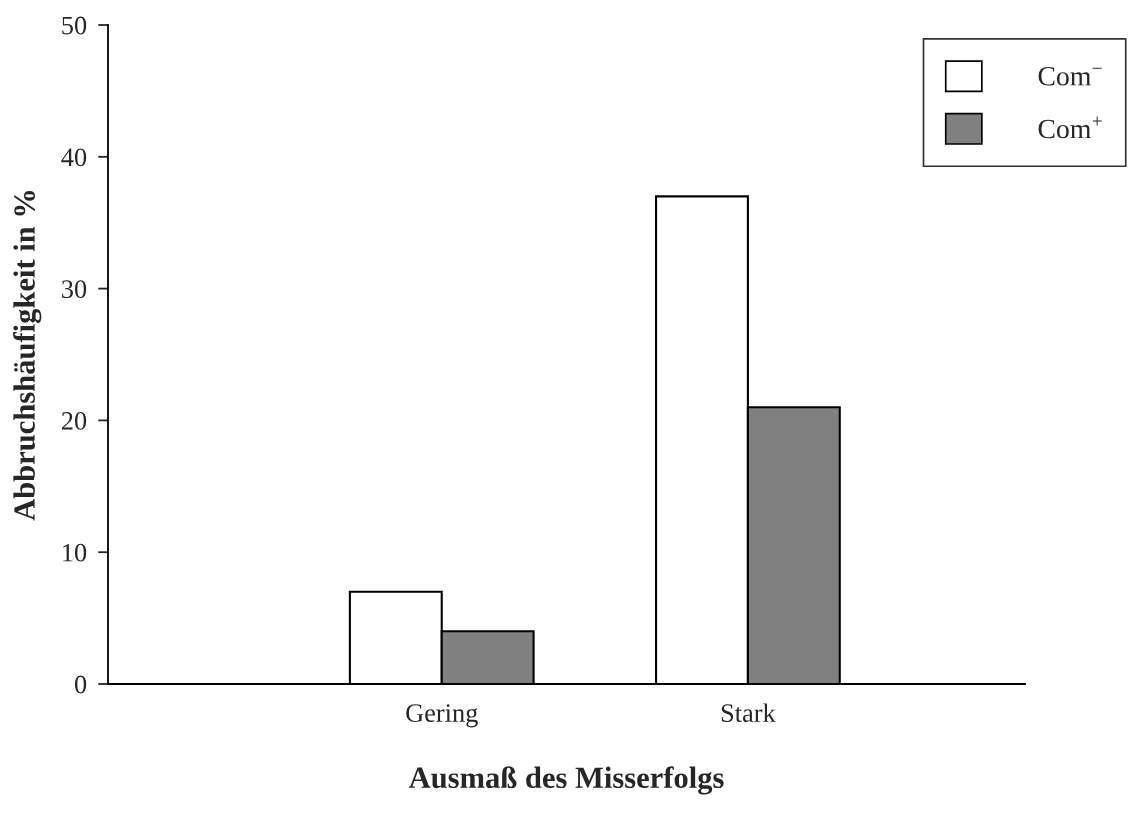  I want to click on y-tick-label: 40, so click(74, 157).